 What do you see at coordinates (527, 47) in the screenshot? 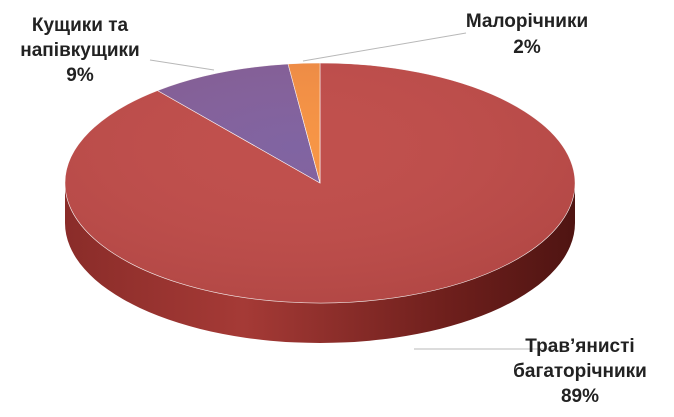
I see `data-label-value: 2%` at bounding box center [527, 47].